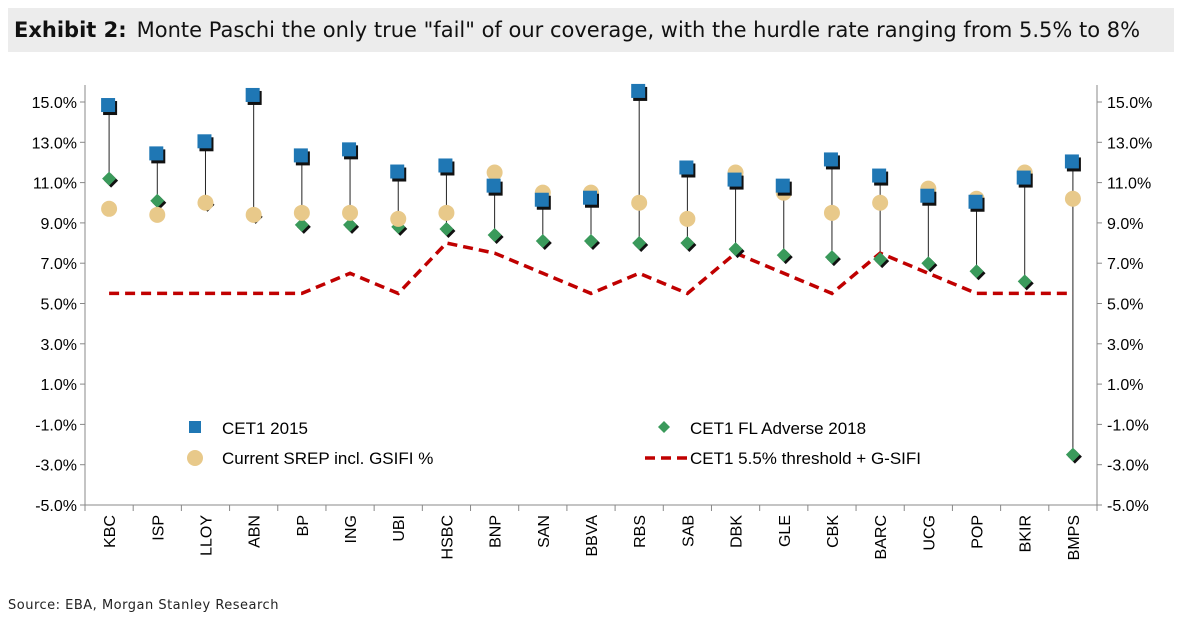 The width and height of the screenshot is (1182, 629). I want to click on category-label: BBVA, so click(592, 536).